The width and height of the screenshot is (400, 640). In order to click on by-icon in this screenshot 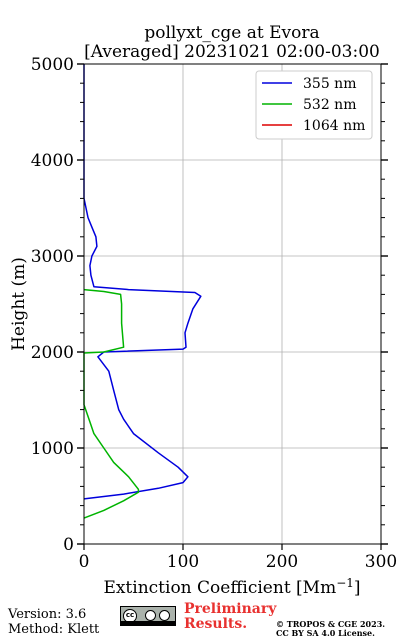, I will do `click(150, 615)`.